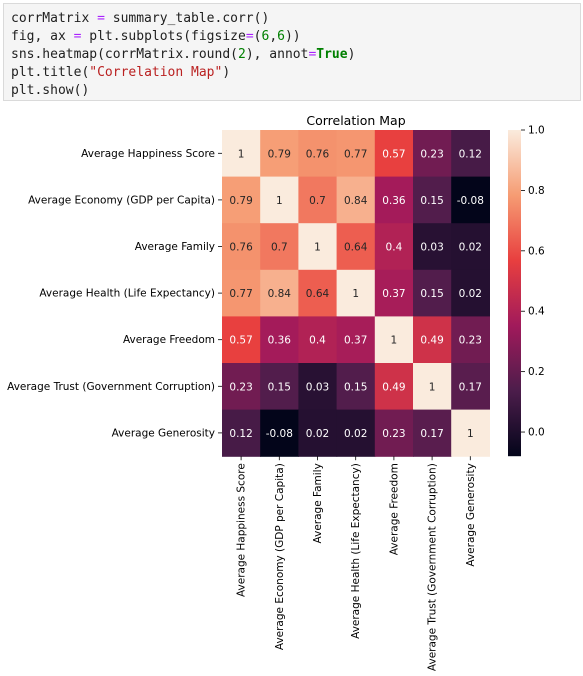 The image size is (583, 676). I want to click on x-tick-label: Average Trust (Government Corruption), so click(433, 567).